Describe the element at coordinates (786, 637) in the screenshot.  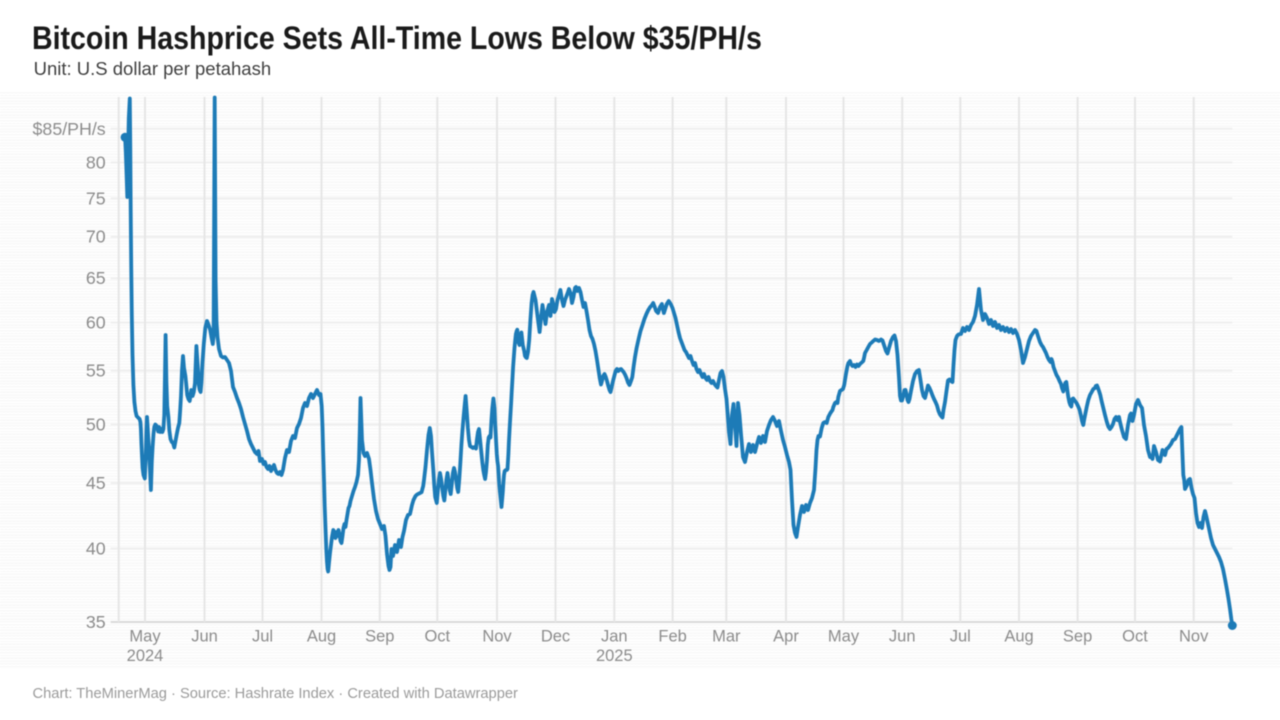
I see `svg-text: Apr` at that location.